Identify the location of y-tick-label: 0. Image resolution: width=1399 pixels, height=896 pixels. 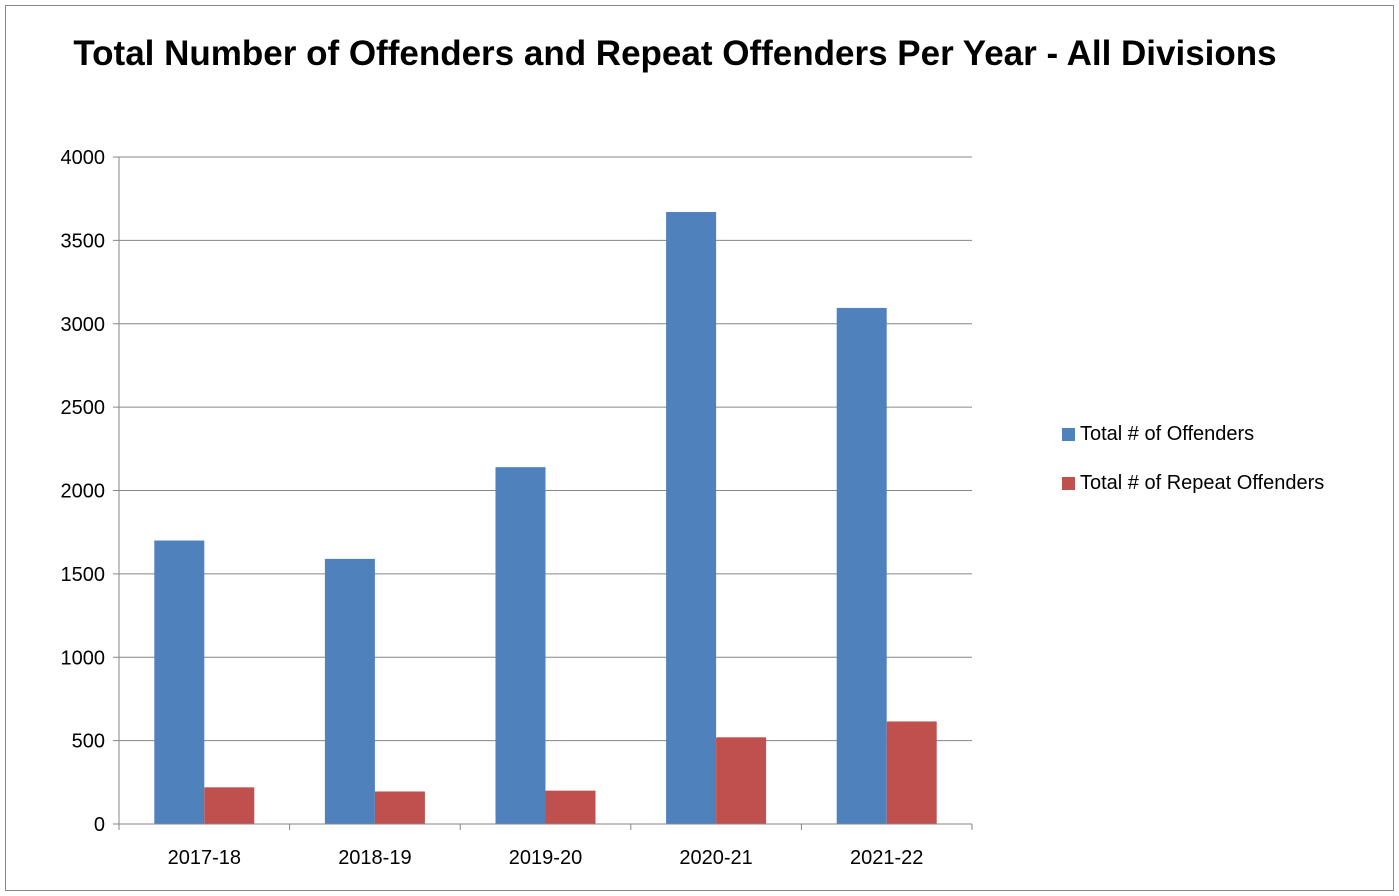
(99, 825).